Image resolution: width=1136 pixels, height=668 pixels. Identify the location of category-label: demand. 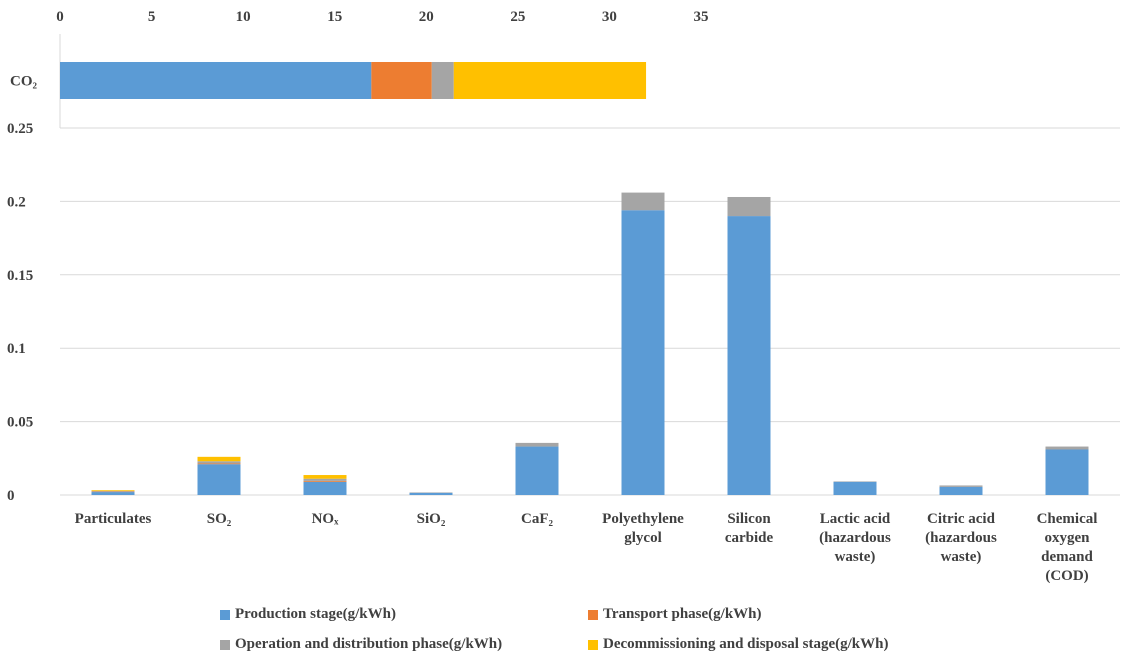
(1067, 557).